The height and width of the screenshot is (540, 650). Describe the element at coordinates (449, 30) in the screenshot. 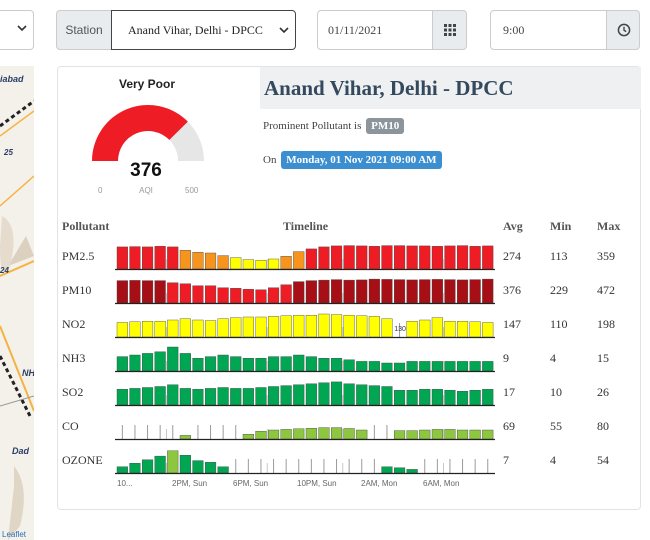

I see `date-picker-button` at that location.